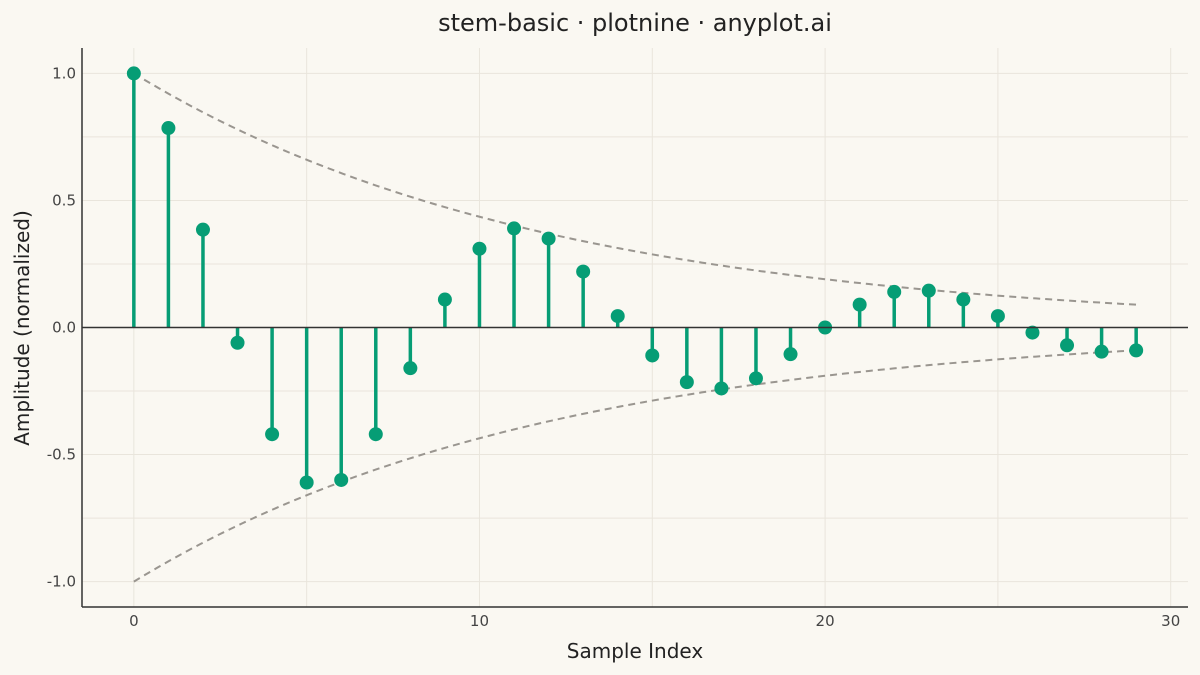 This screenshot has height=675, width=1200. What do you see at coordinates (64, 73) in the screenshot?
I see `y-tick-label-4: 1.0` at bounding box center [64, 73].